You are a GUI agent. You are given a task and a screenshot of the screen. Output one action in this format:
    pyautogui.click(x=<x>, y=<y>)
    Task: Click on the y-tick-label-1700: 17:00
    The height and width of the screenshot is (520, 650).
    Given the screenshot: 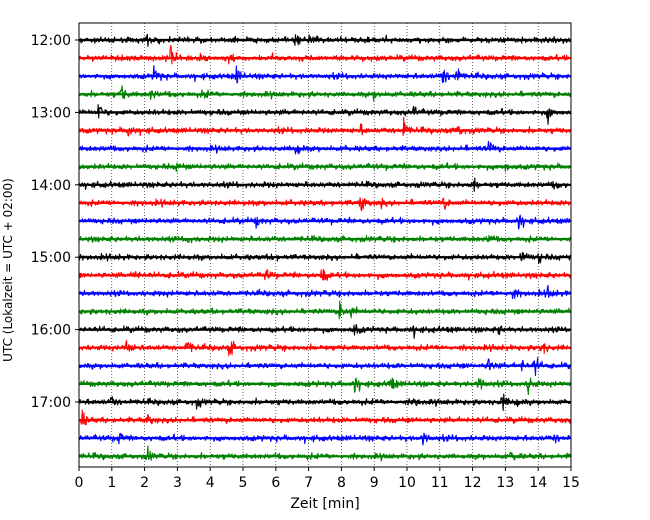 What is the action you would take?
    pyautogui.click(x=51, y=403)
    